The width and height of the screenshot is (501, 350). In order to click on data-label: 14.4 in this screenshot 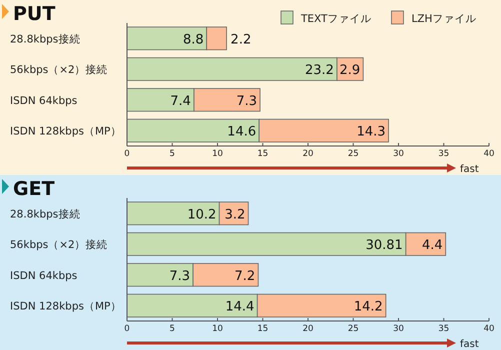, I will do `click(239, 307)`.